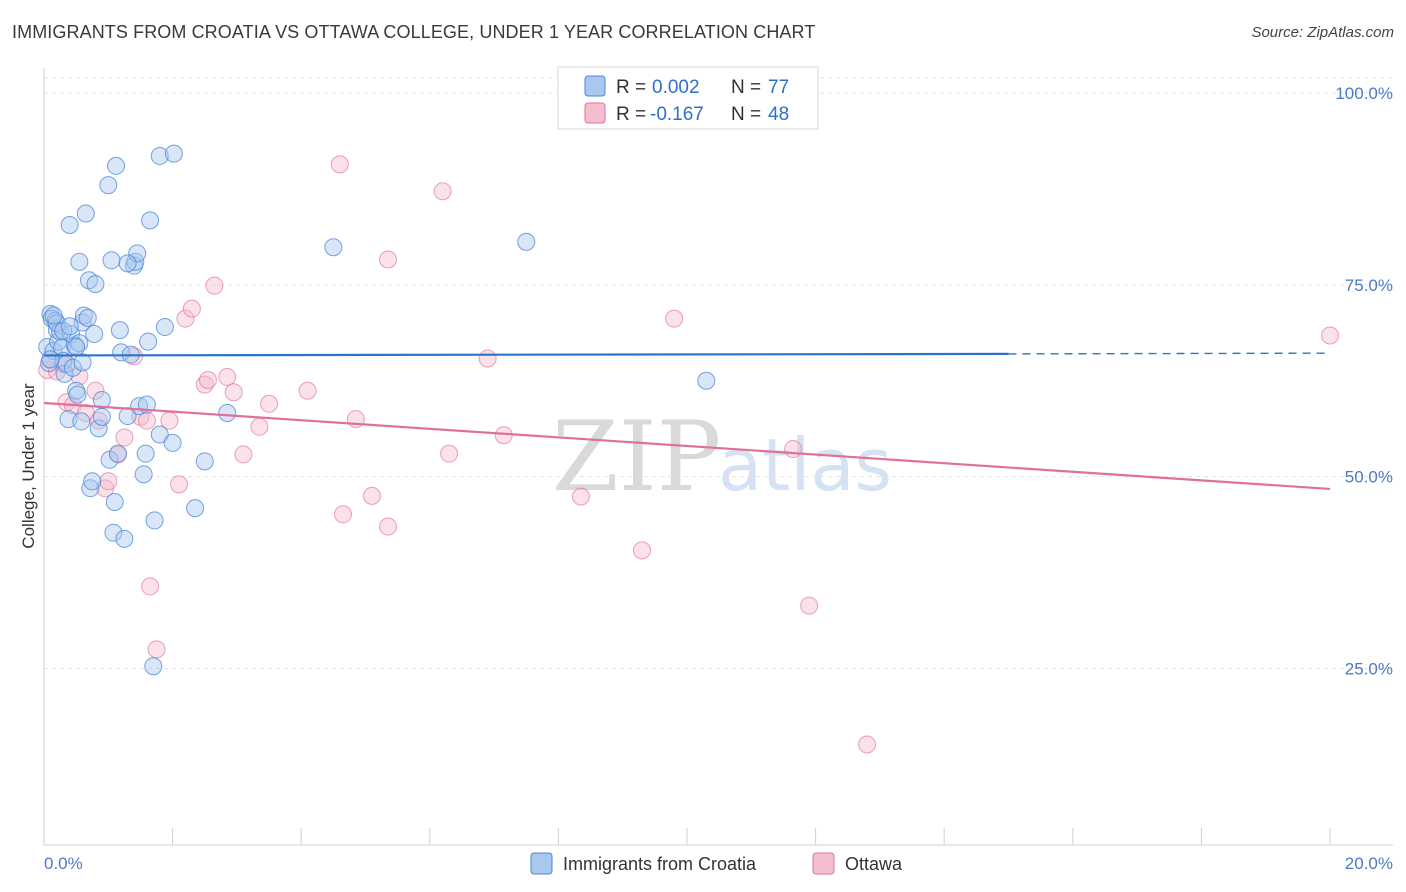  What do you see at coordinates (631, 87) in the screenshot?
I see `legend-r-label-1: R =` at bounding box center [631, 87].